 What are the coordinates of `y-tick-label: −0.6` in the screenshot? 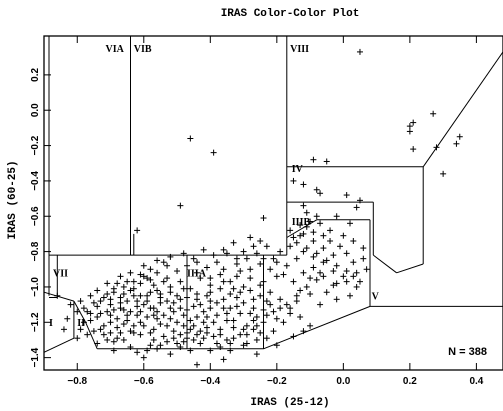 It's located at (35, 216).